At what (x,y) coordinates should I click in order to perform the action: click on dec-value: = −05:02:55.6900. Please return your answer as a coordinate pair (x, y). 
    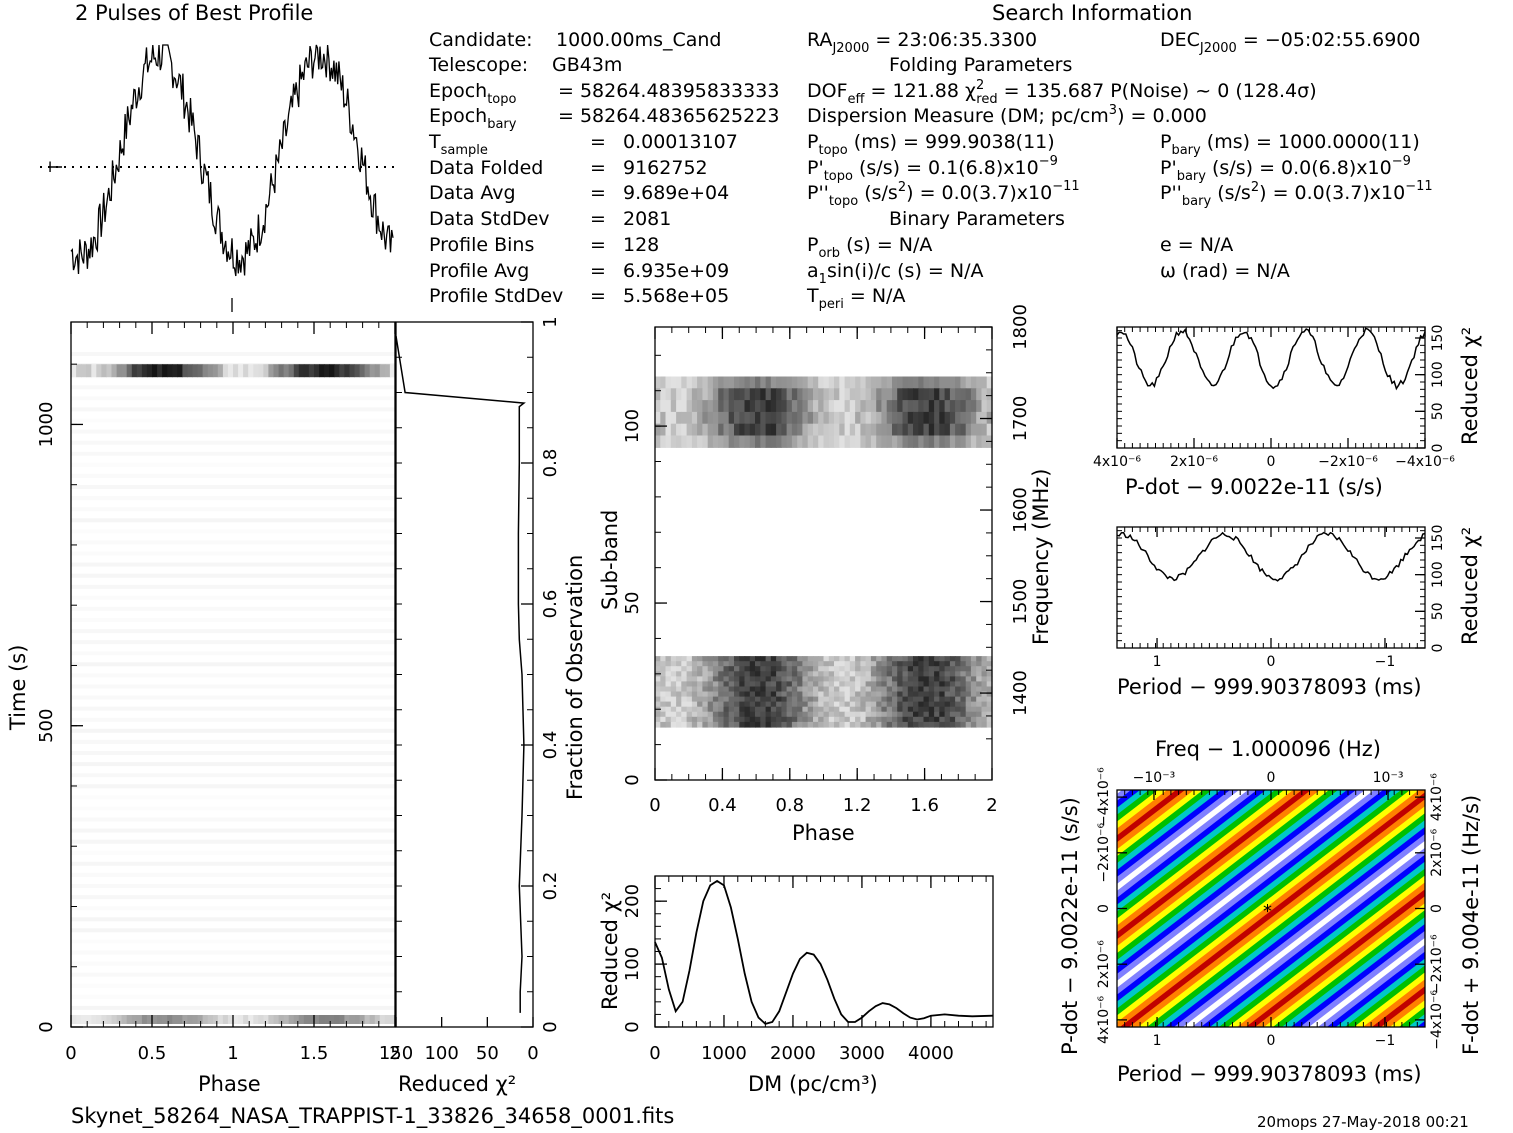
    Looking at the image, I should click on (1332, 40).